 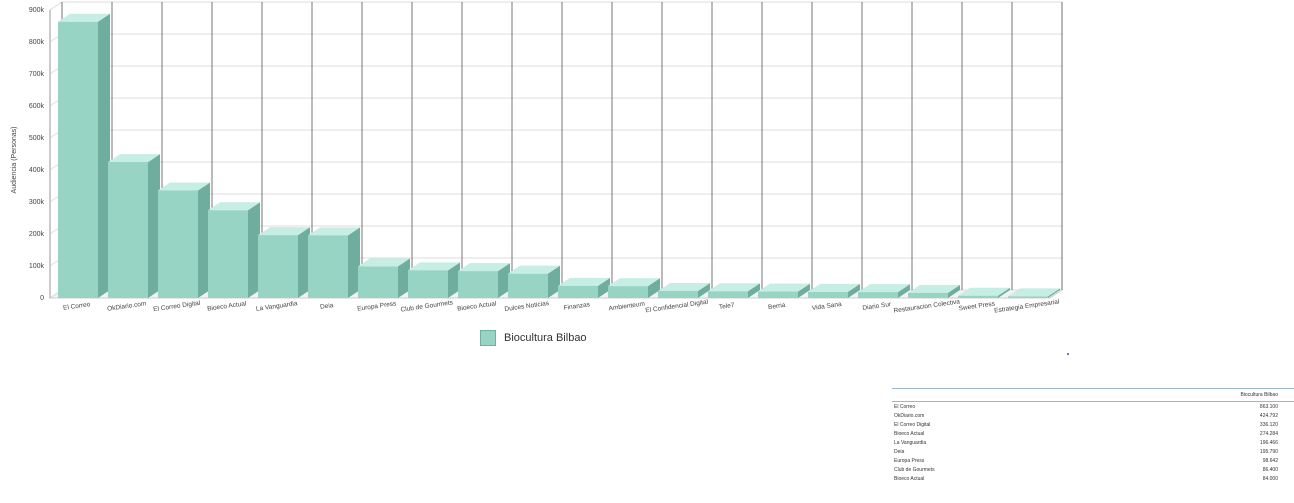 What do you see at coordinates (1259, 395) in the screenshot?
I see `table-header: Biocultura Bilbao` at bounding box center [1259, 395].